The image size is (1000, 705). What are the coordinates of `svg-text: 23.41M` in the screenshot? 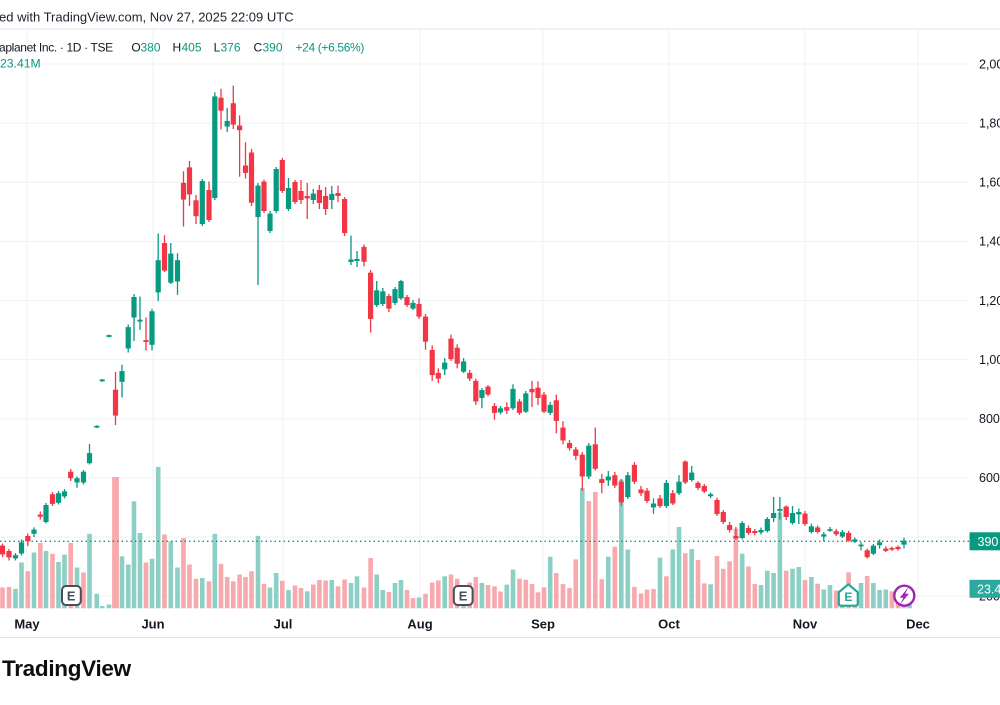 It's located at (20, 64).